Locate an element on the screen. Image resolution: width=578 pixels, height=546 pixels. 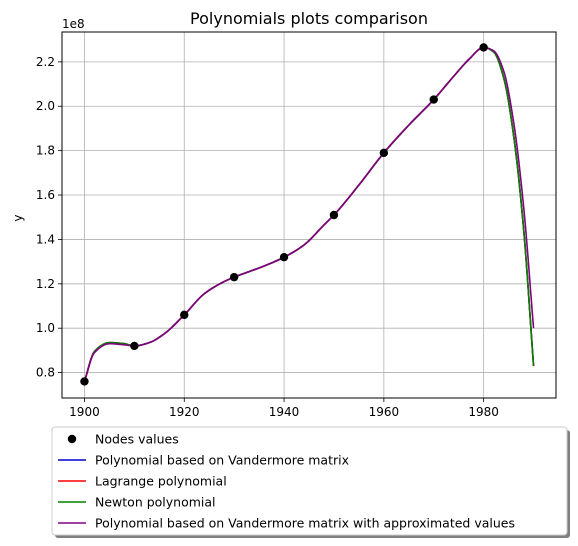
legend-label: Lagrange polynomial is located at coordinates (161, 481).